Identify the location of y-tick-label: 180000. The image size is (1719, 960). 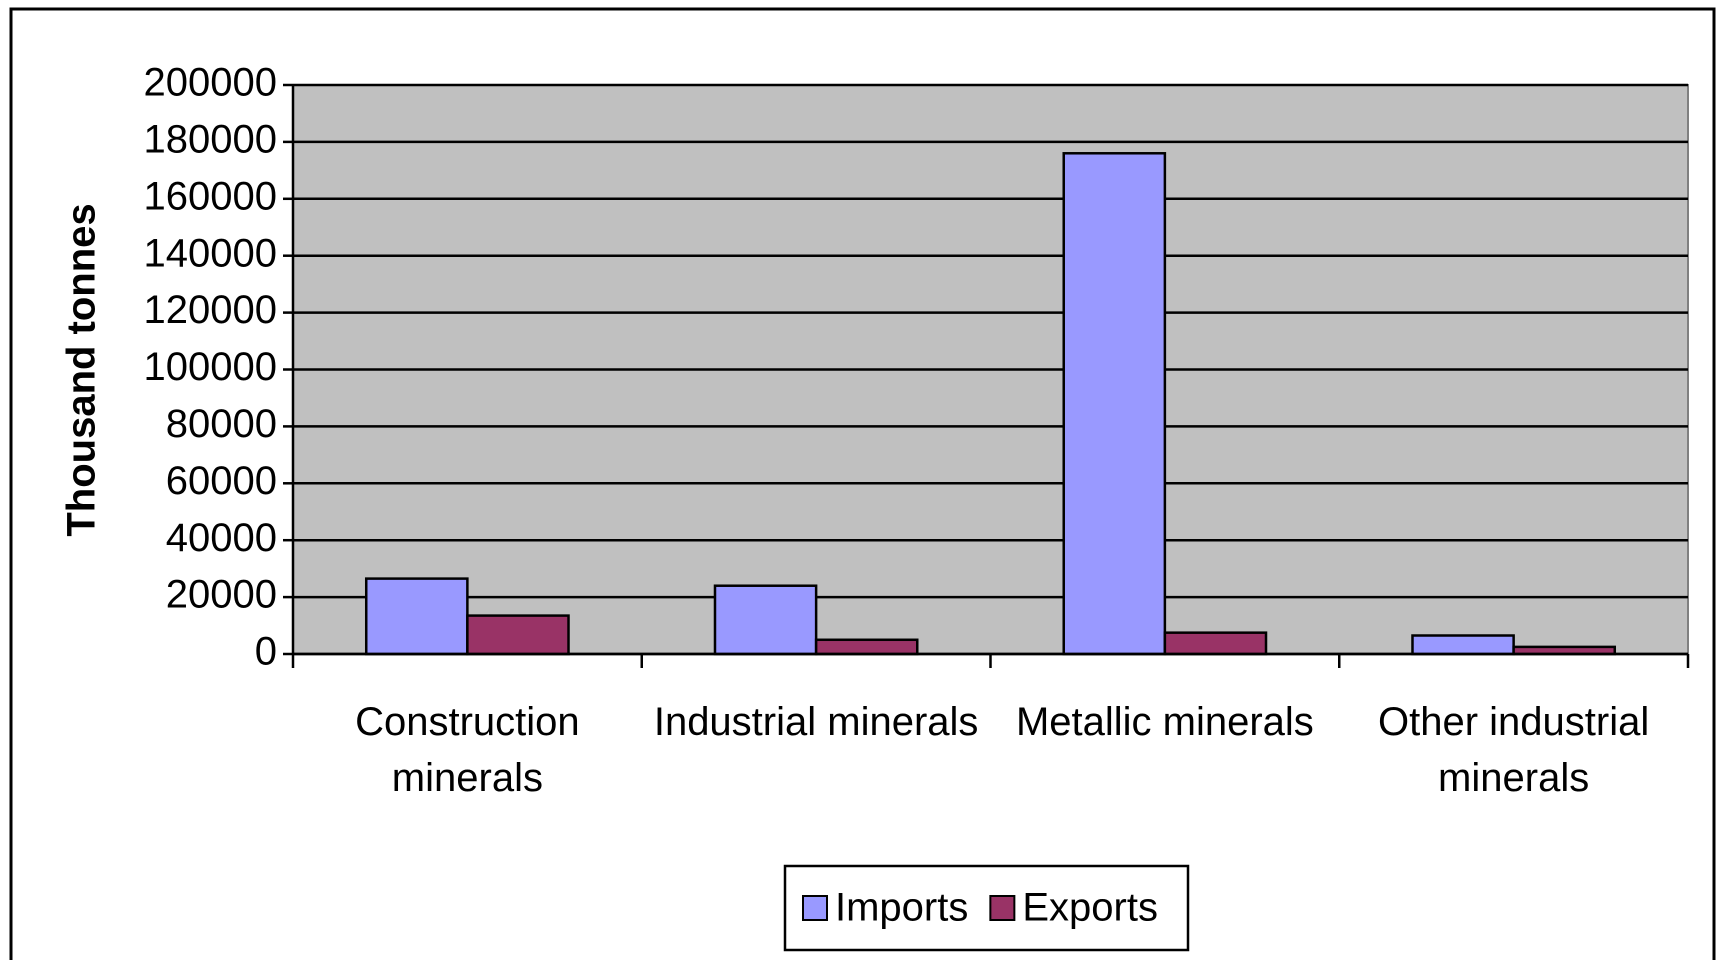
(210, 139).